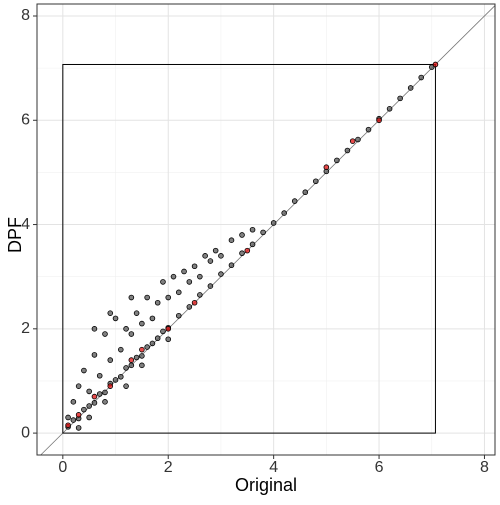 This screenshot has width=500, height=505. What do you see at coordinates (25, 15) in the screenshot?
I see `y-tick-label: 8` at bounding box center [25, 15].